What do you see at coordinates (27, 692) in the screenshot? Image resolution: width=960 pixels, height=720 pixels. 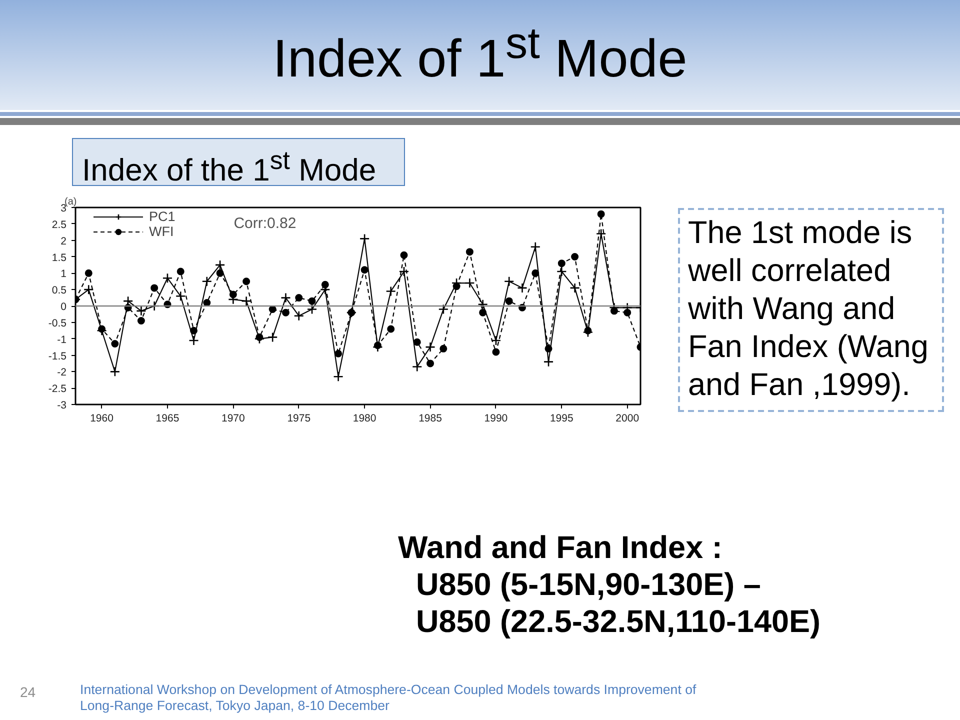 I see `text: 24` at bounding box center [27, 692].